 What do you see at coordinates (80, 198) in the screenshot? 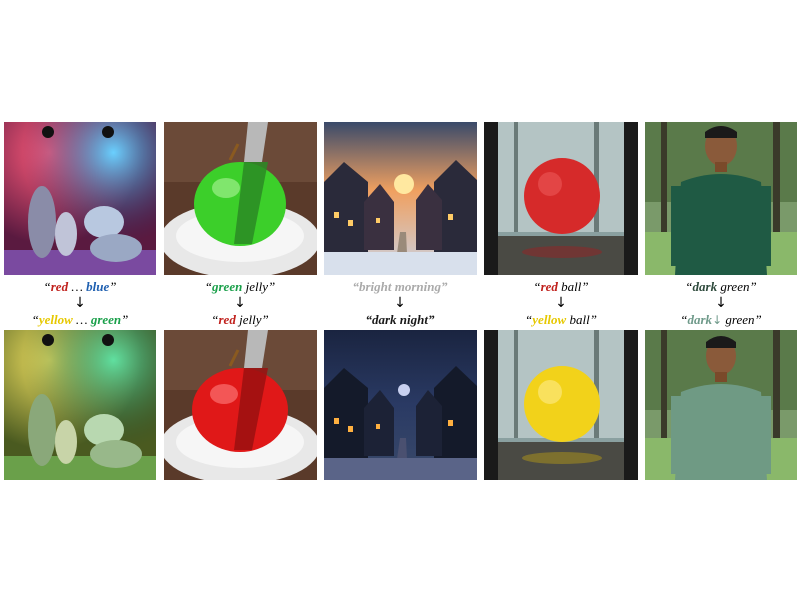
I see `image-dogs-red-blue` at bounding box center [80, 198].